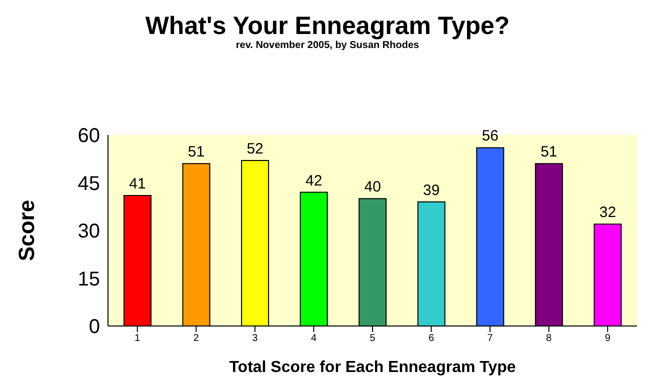  I want to click on chart-title: What's Your Enneagram Type?, so click(327, 25).